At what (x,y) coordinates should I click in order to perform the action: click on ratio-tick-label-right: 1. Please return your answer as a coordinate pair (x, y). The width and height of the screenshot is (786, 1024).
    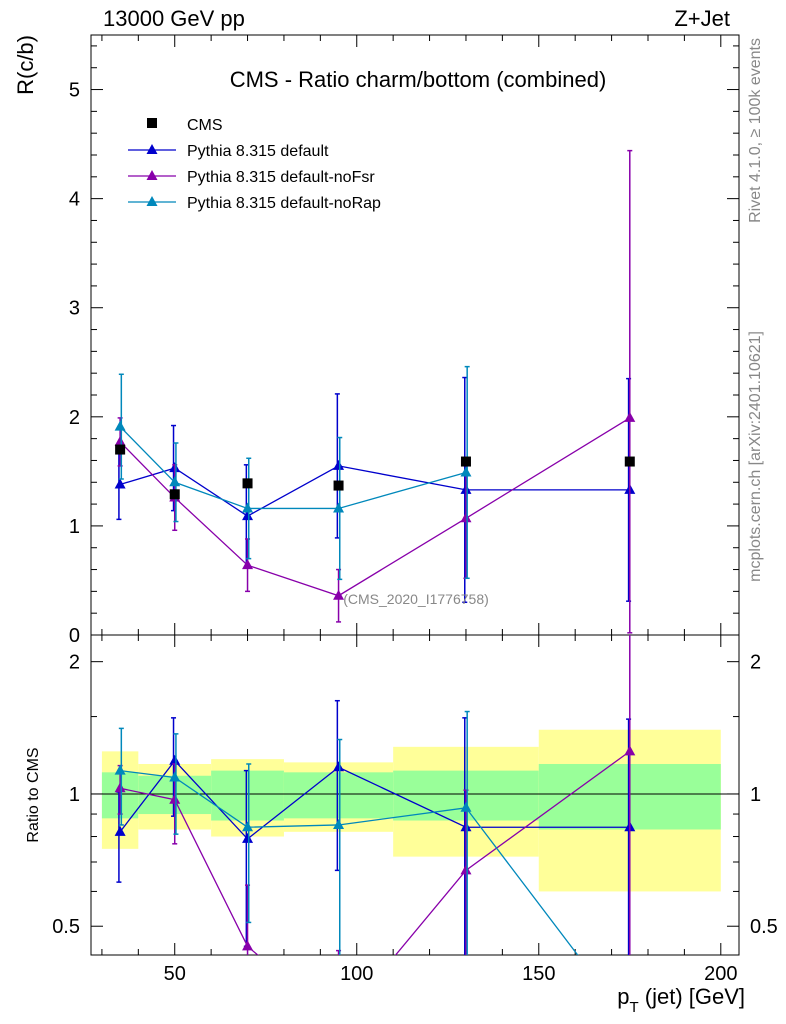
    Looking at the image, I should click on (755, 795).